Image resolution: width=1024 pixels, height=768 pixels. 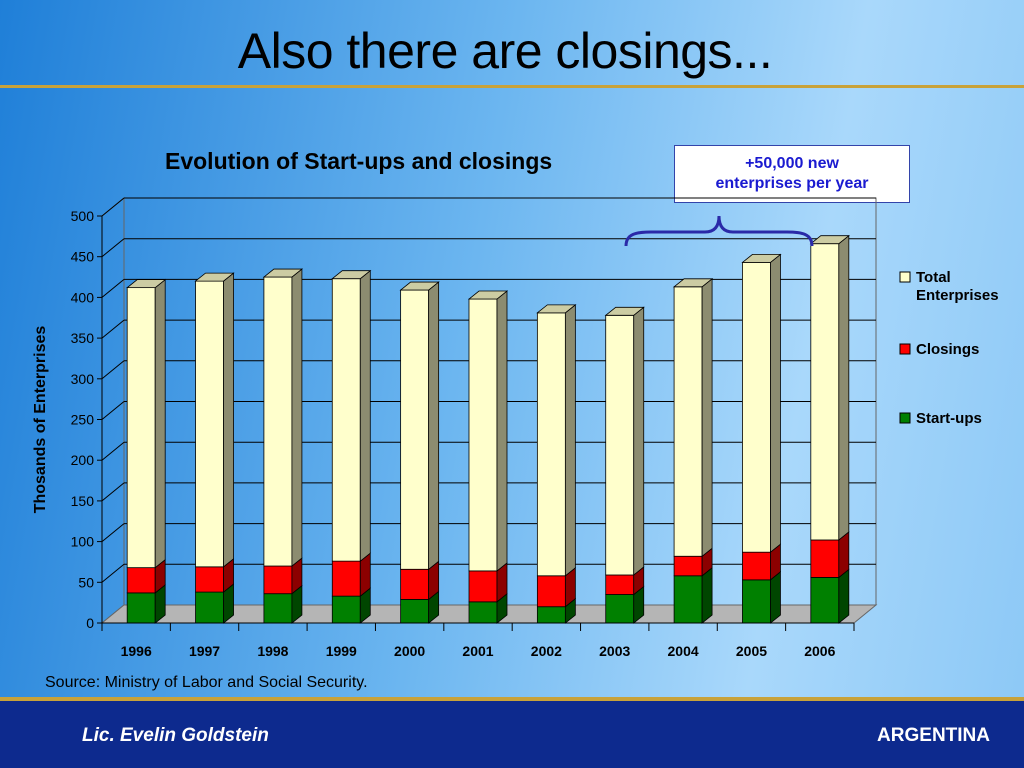 I want to click on y-tick-label: 250, so click(x=83, y=420).